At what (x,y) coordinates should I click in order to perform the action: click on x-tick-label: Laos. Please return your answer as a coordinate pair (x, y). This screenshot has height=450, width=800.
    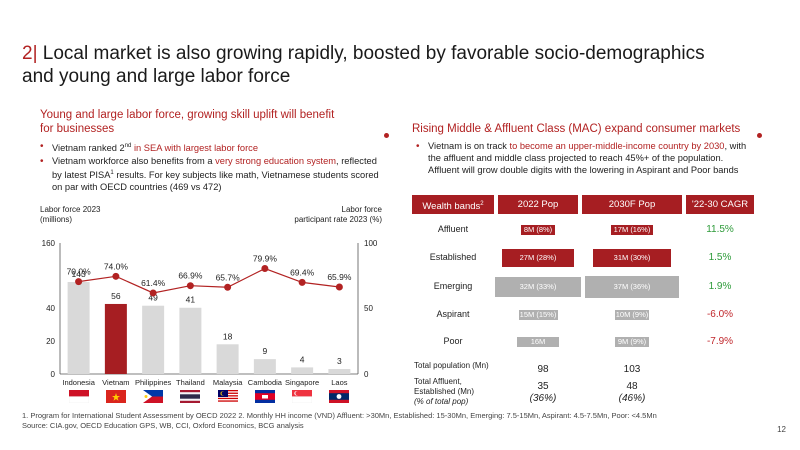
    Looking at the image, I should click on (339, 382).